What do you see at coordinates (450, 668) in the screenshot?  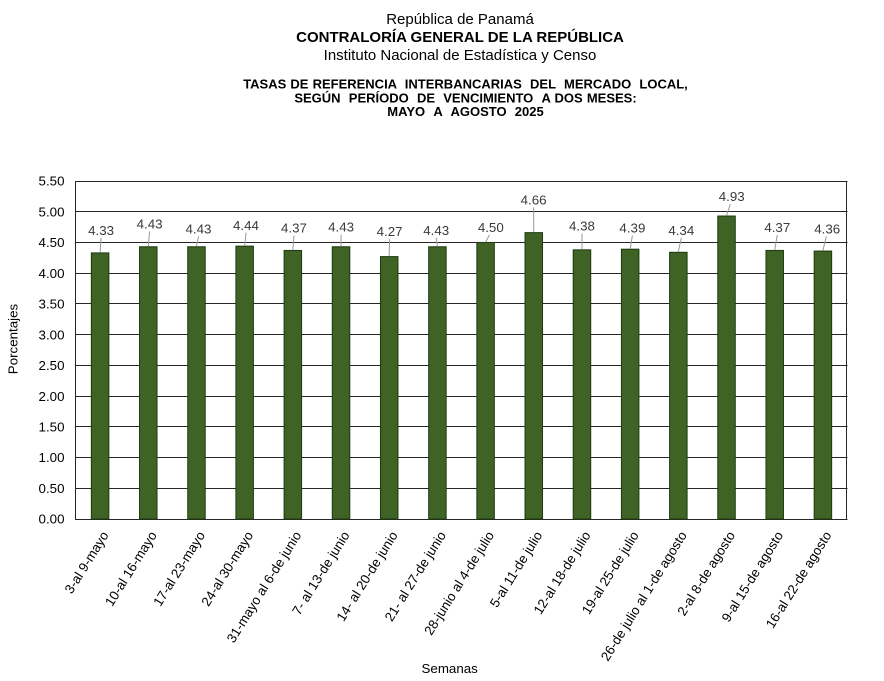 I see `svg-text: Semanas` at bounding box center [450, 668].